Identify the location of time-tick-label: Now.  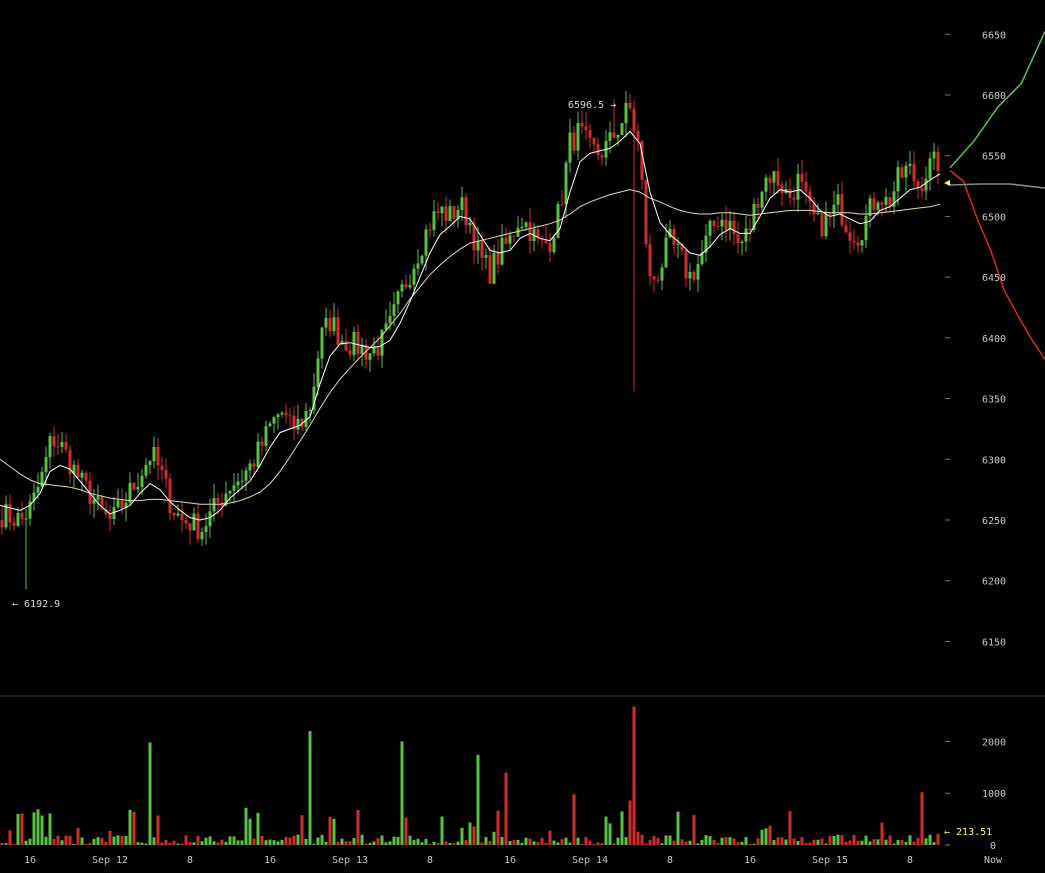
(993, 860).